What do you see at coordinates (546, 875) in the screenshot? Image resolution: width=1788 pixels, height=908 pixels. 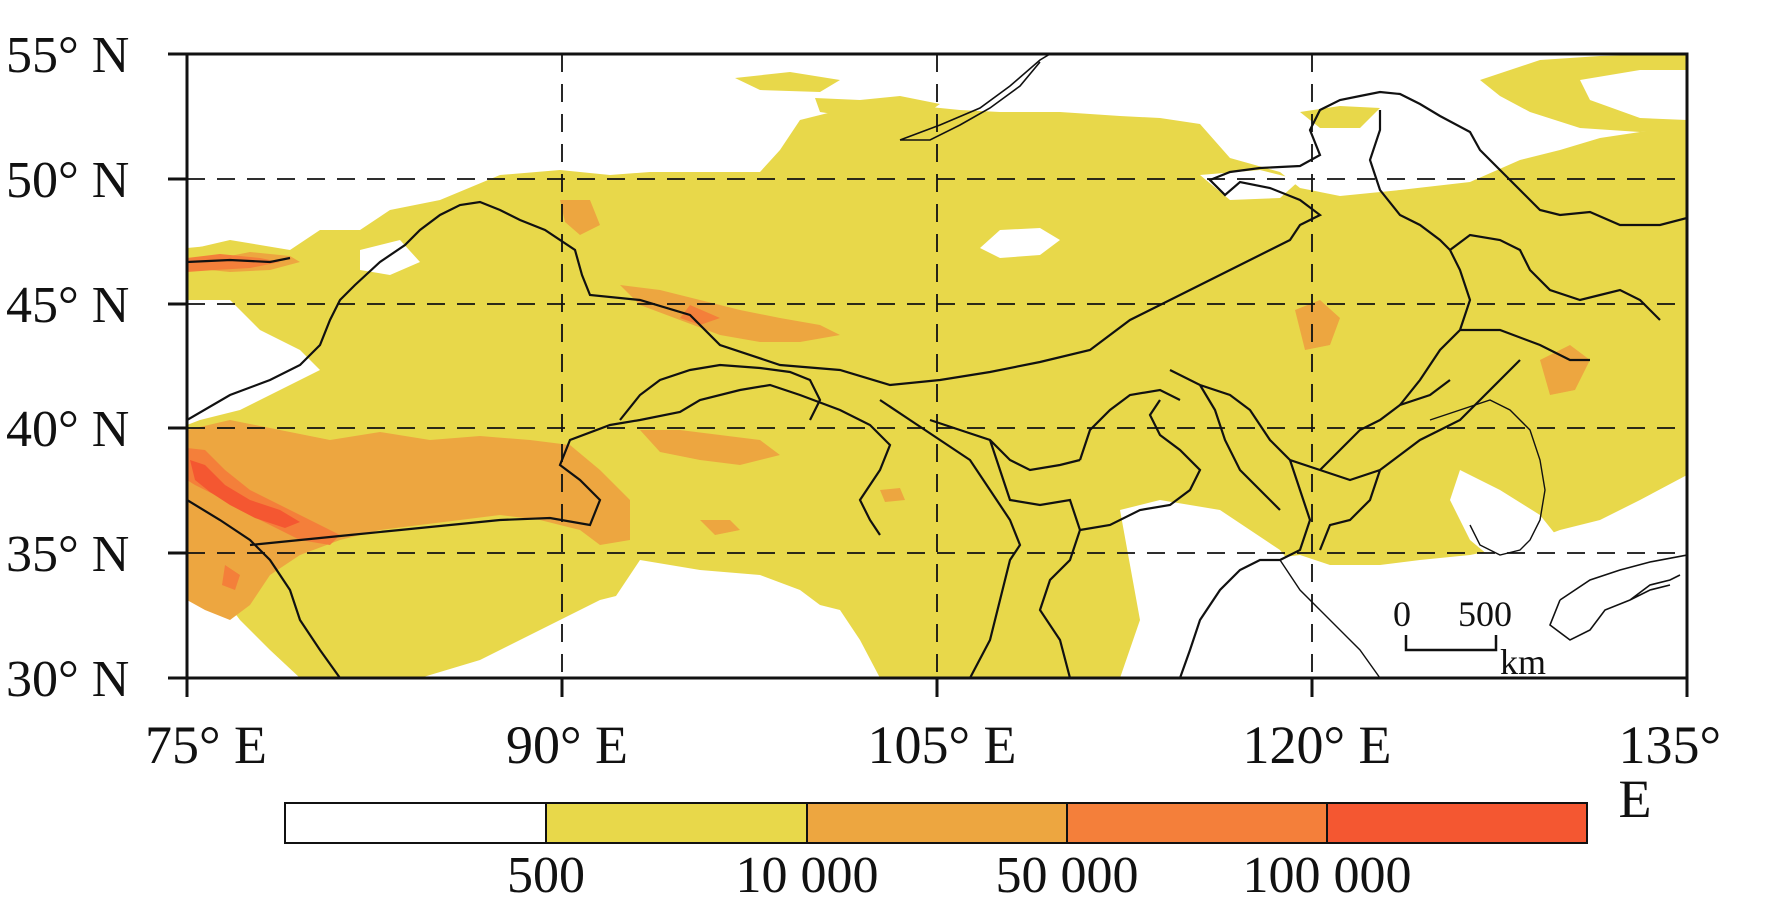 I see `colorbar-label-500: 500` at bounding box center [546, 875].